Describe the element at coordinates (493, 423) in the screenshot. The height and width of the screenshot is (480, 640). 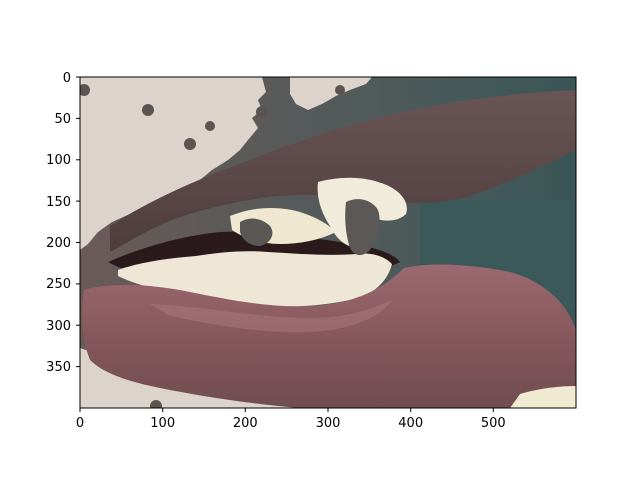
I see `x-tick-label: 500` at that location.